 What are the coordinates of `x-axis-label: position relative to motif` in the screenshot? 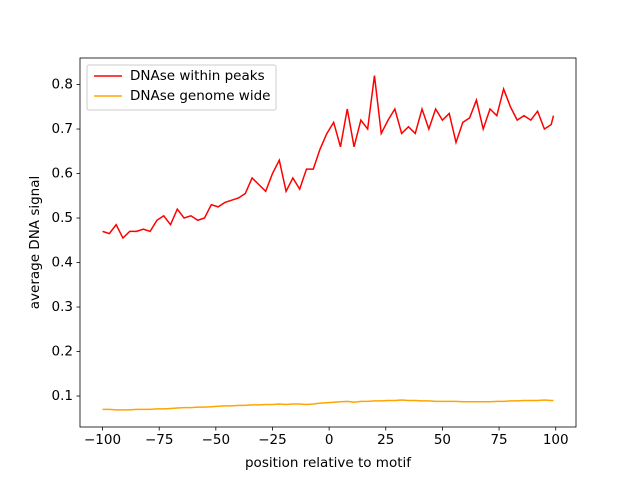 It's located at (328, 463).